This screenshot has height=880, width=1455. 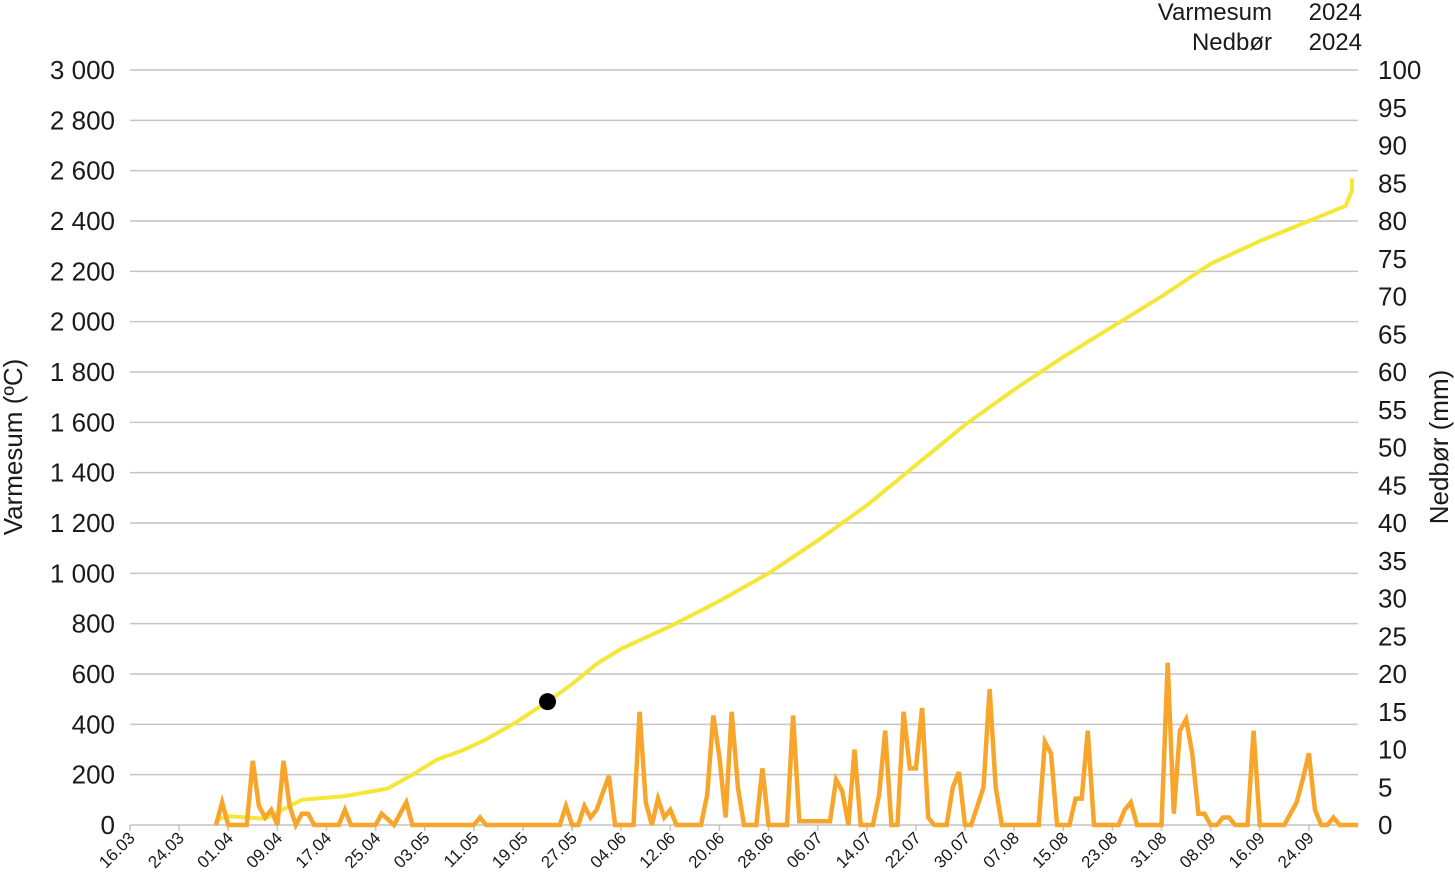 What do you see at coordinates (559, 850) in the screenshot?
I see `x-tick-label: 27.05` at bounding box center [559, 850].